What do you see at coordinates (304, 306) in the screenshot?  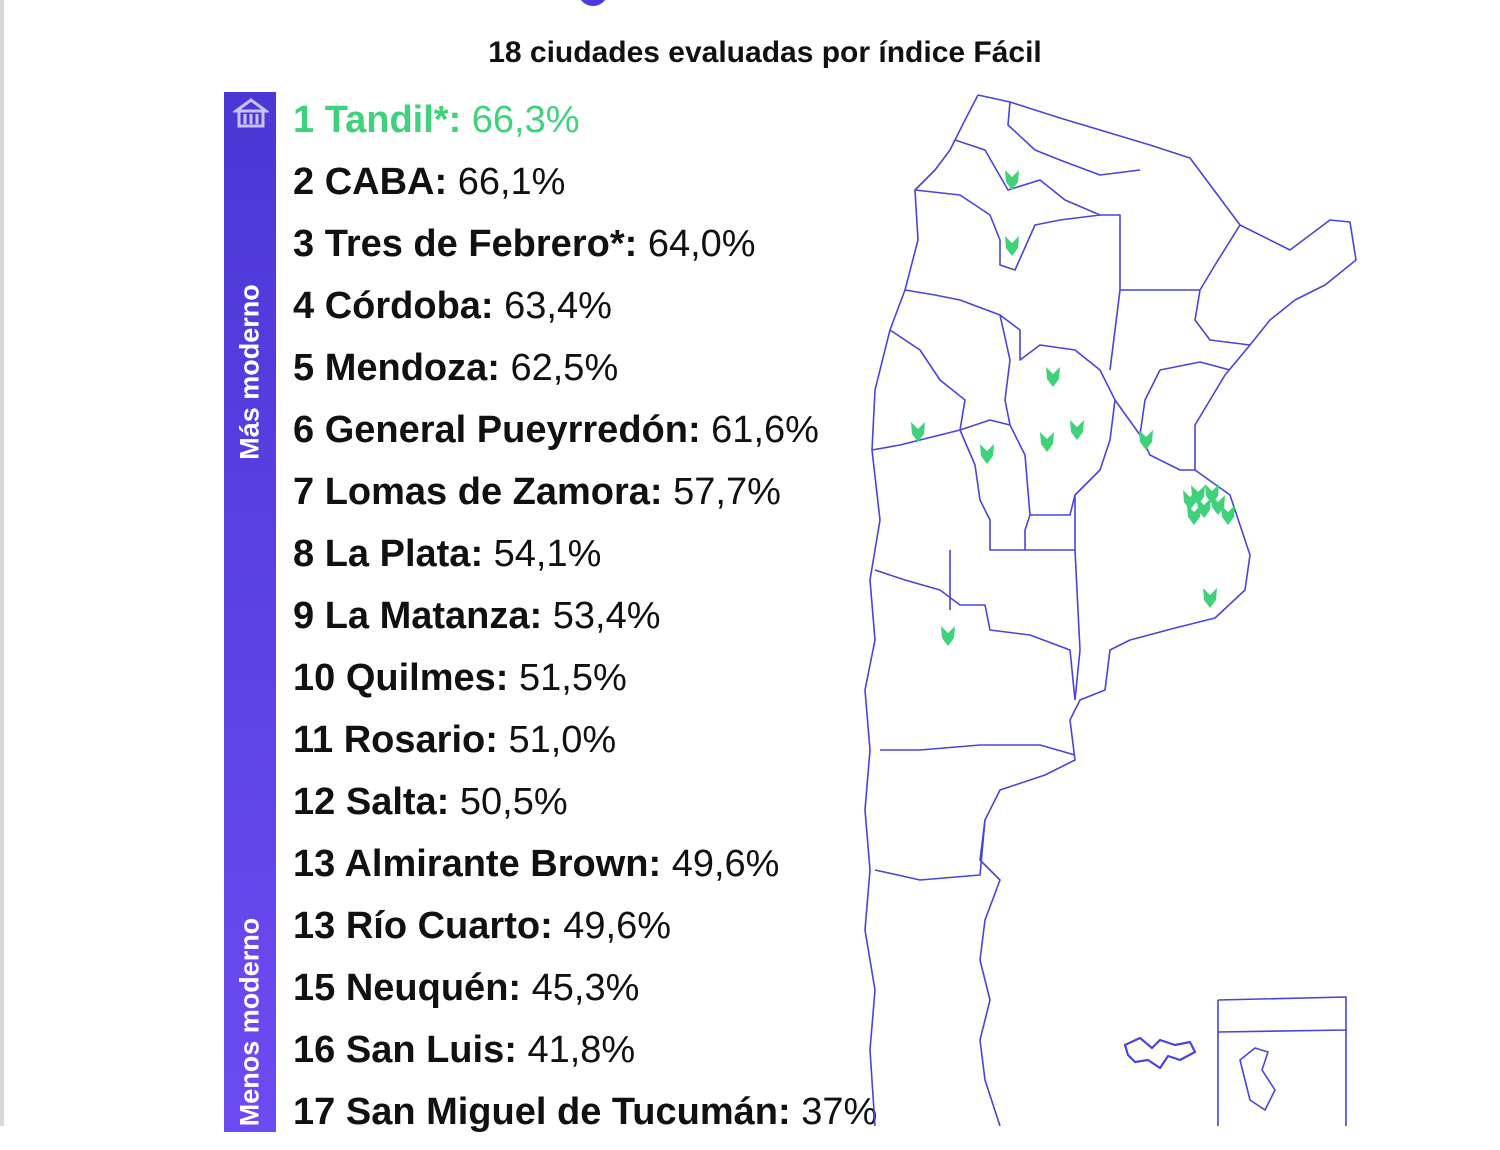 I see `ranking-position: 4` at bounding box center [304, 306].